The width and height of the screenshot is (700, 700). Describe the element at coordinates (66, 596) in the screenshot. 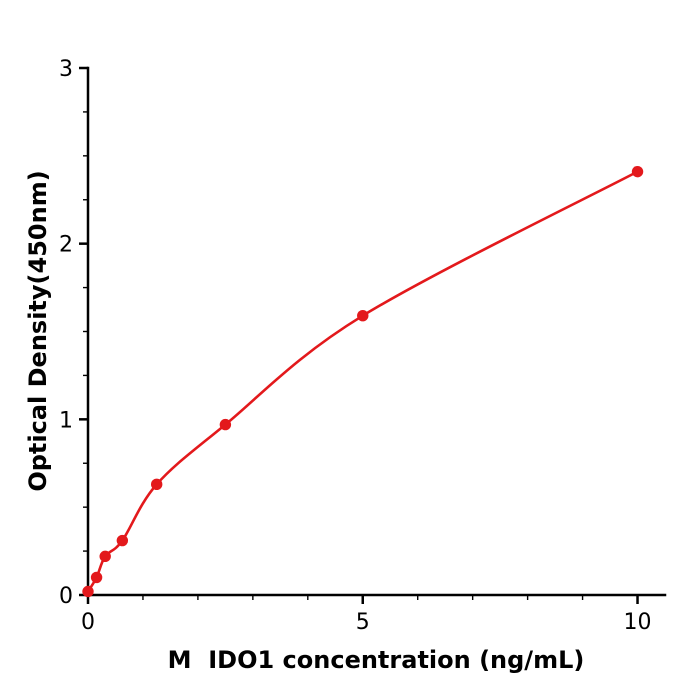

I see `y-tick-label: 0` at that location.